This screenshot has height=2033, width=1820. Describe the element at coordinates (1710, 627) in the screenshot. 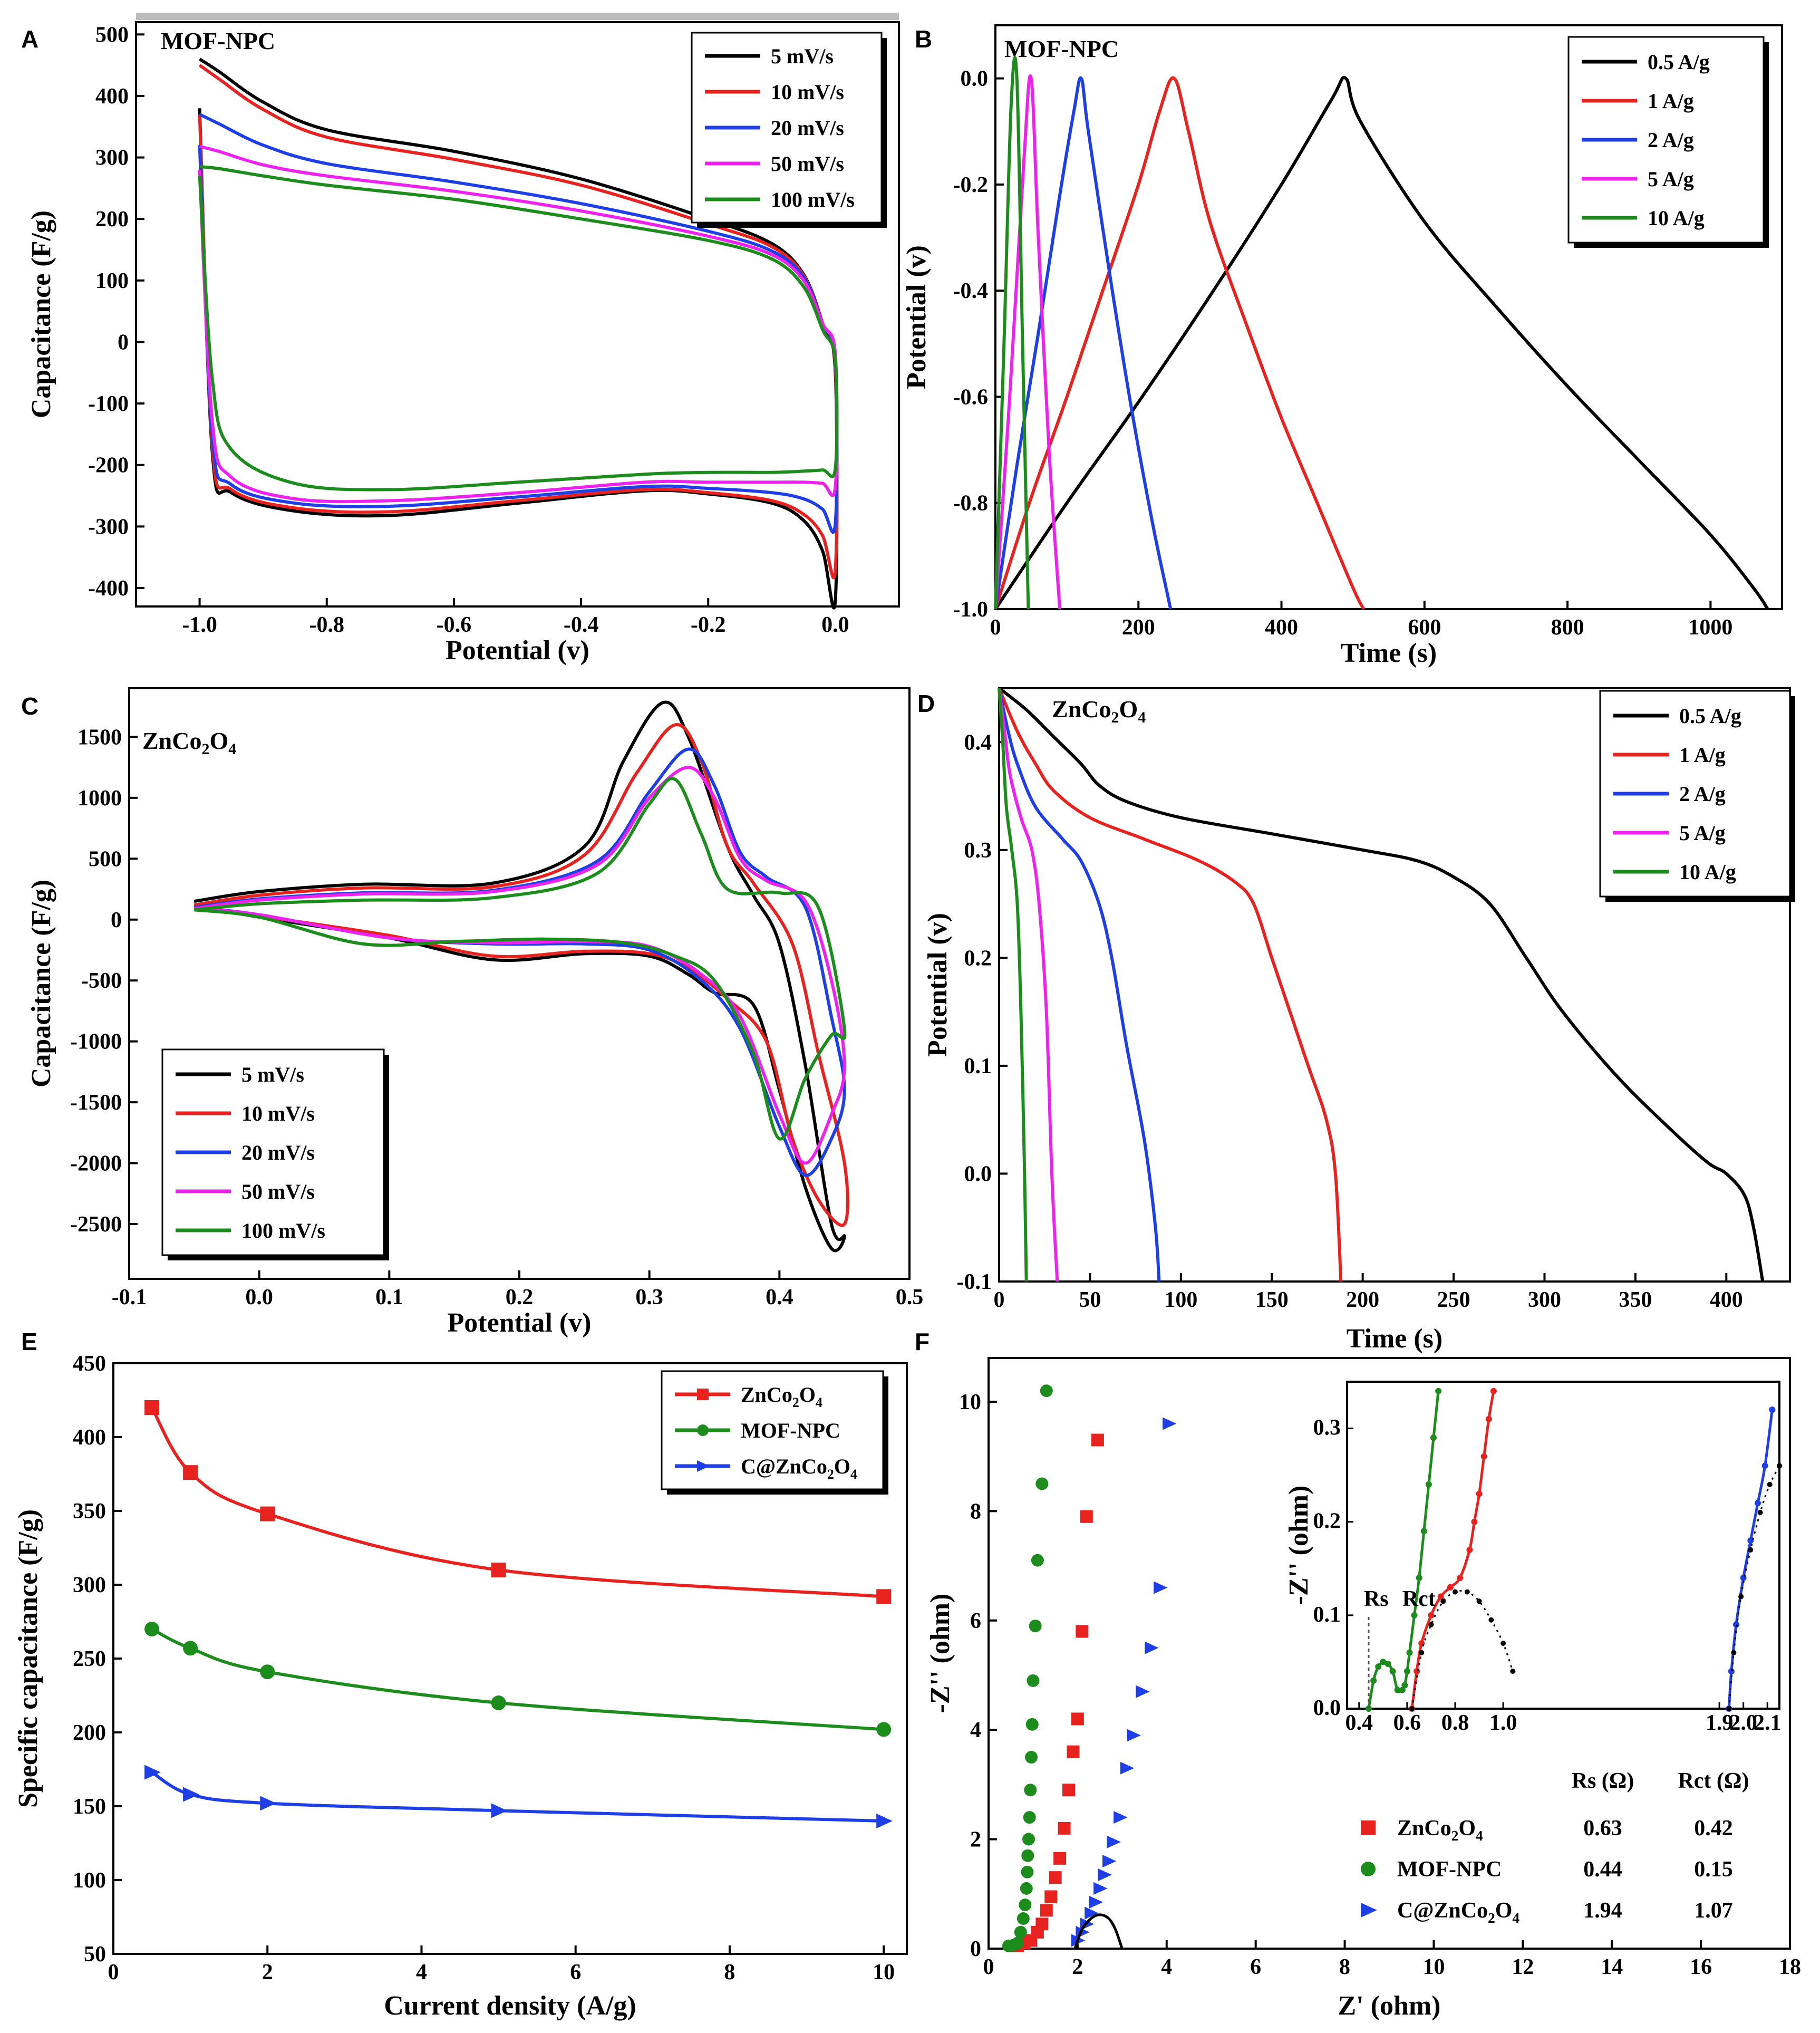

I see `x-tick-label: 1000` at that location.